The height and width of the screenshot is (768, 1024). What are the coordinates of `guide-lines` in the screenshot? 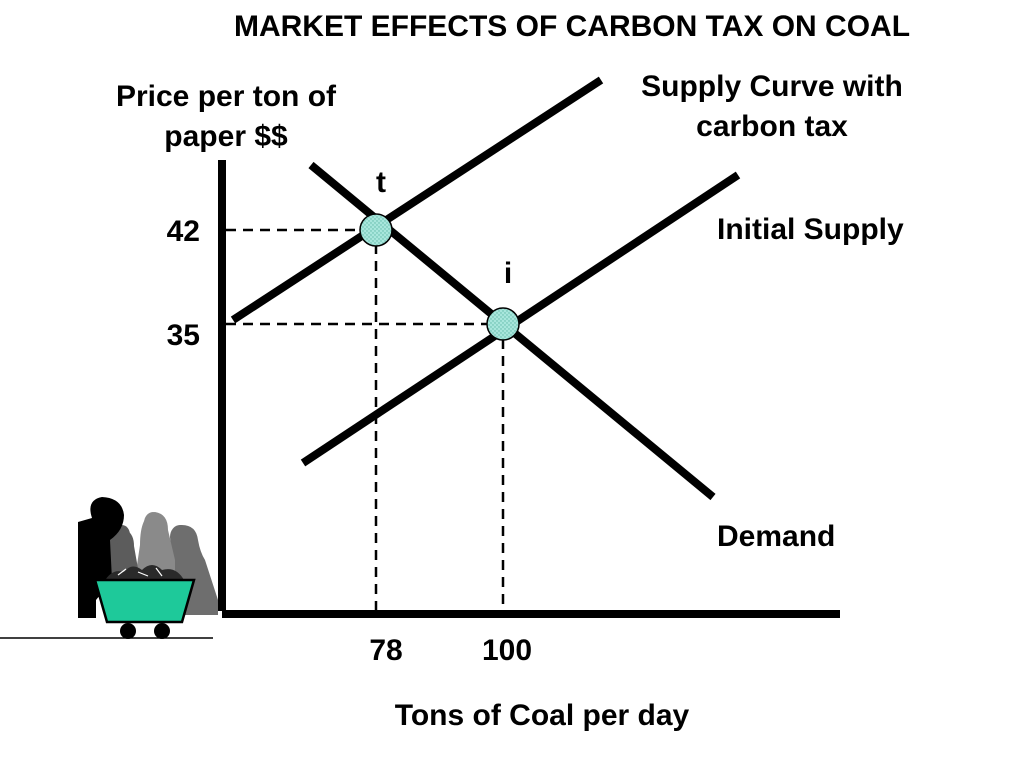 It's located at (365, 419).